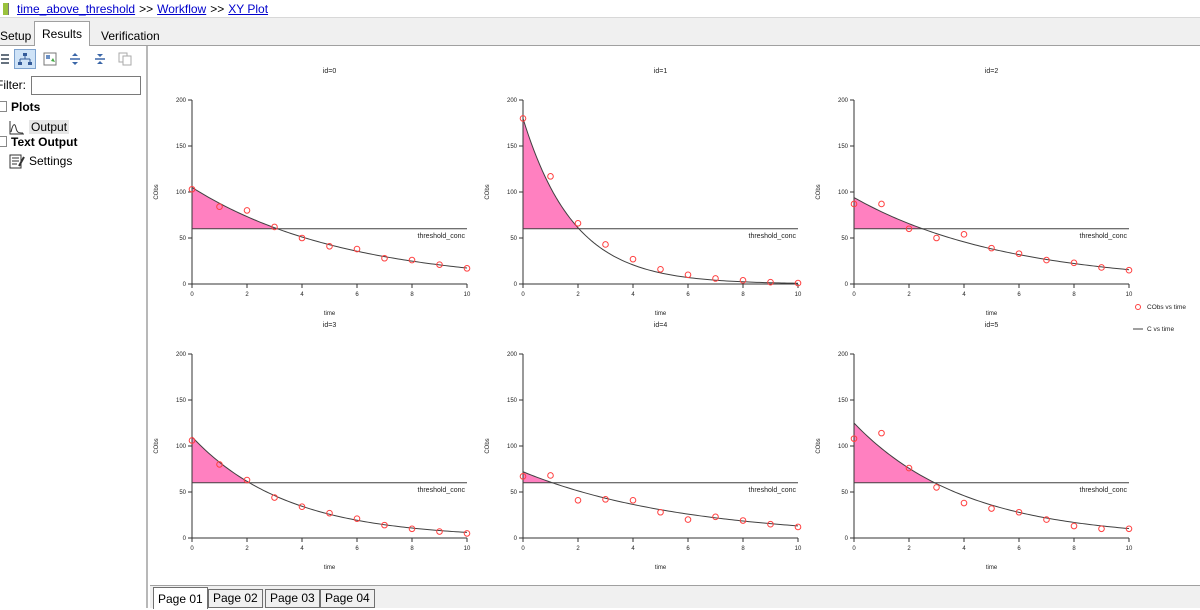 This screenshot has height=610, width=1200. Describe the element at coordinates (44, 142) in the screenshot. I see `tree-node-label: Text Output` at that location.